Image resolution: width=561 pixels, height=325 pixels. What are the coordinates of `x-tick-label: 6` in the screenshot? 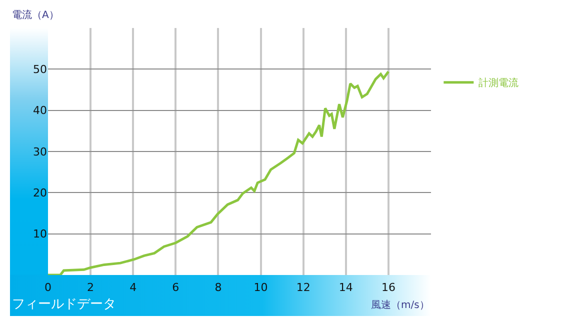 It's located at (176, 287).